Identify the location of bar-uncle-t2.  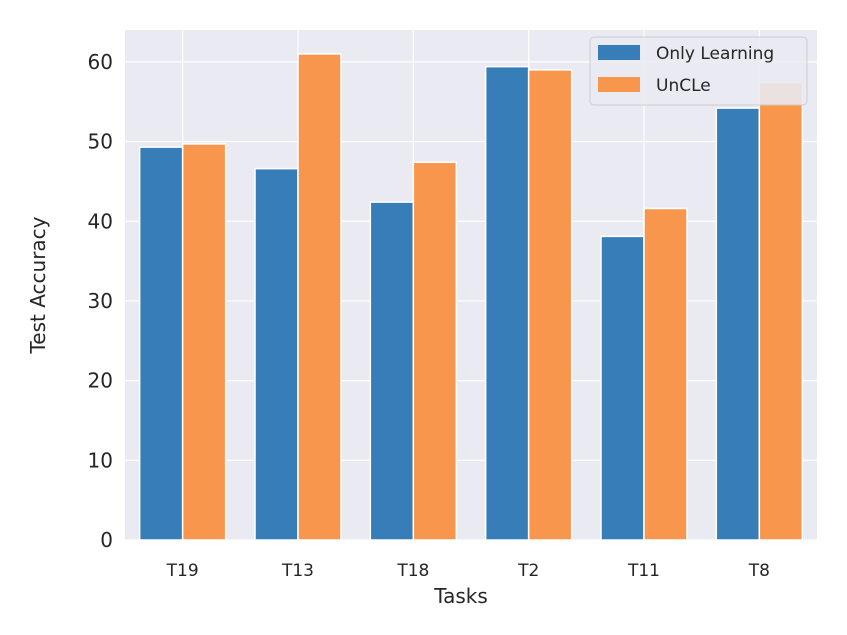
(550, 305).